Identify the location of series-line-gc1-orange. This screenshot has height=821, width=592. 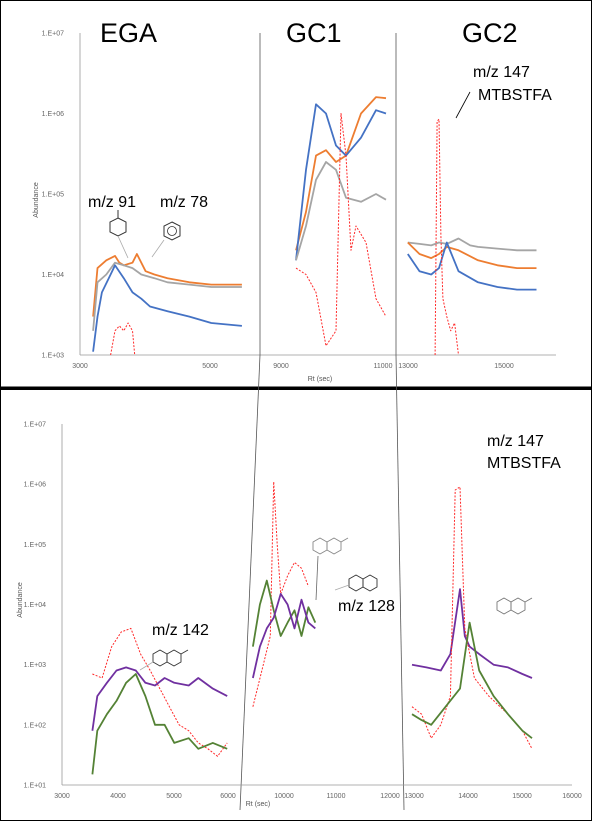
(341, 173).